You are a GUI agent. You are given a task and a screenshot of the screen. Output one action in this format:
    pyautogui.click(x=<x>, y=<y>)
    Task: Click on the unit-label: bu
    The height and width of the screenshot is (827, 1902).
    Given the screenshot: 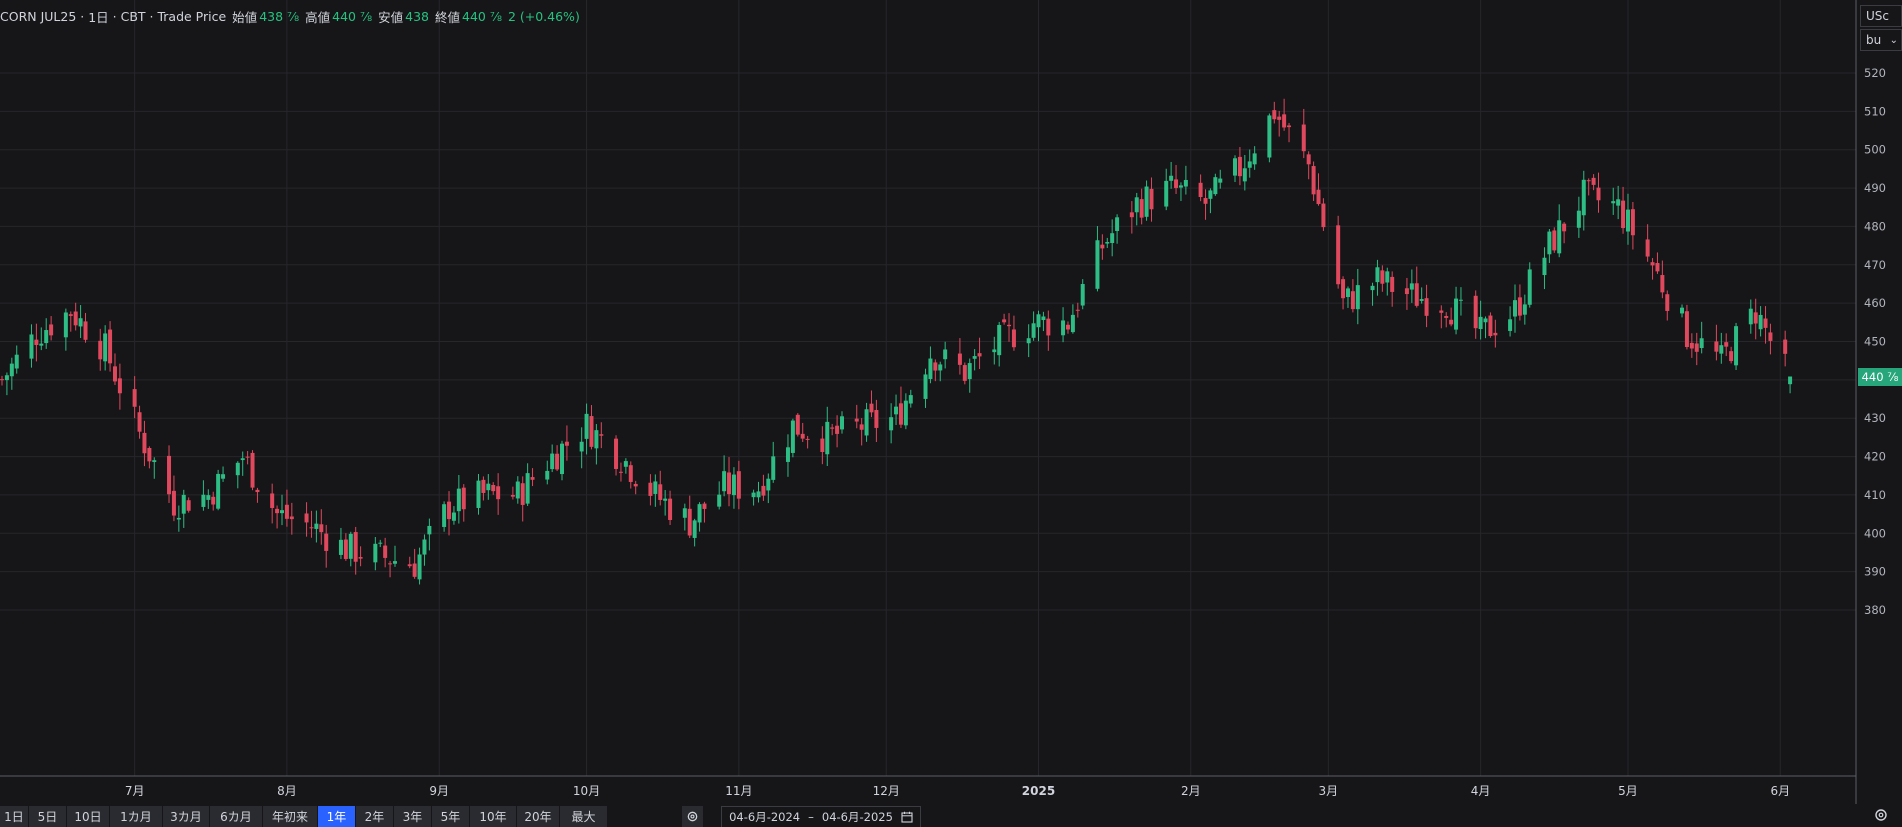 What is the action you would take?
    pyautogui.click(x=1874, y=40)
    